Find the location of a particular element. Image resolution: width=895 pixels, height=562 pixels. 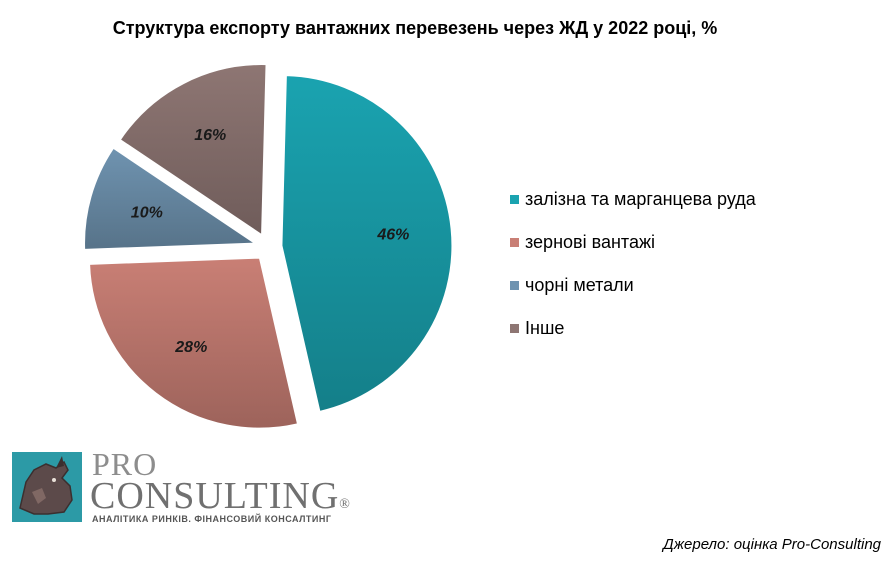

logo-consulting-text: CONSULTING® is located at coordinates (220, 496).